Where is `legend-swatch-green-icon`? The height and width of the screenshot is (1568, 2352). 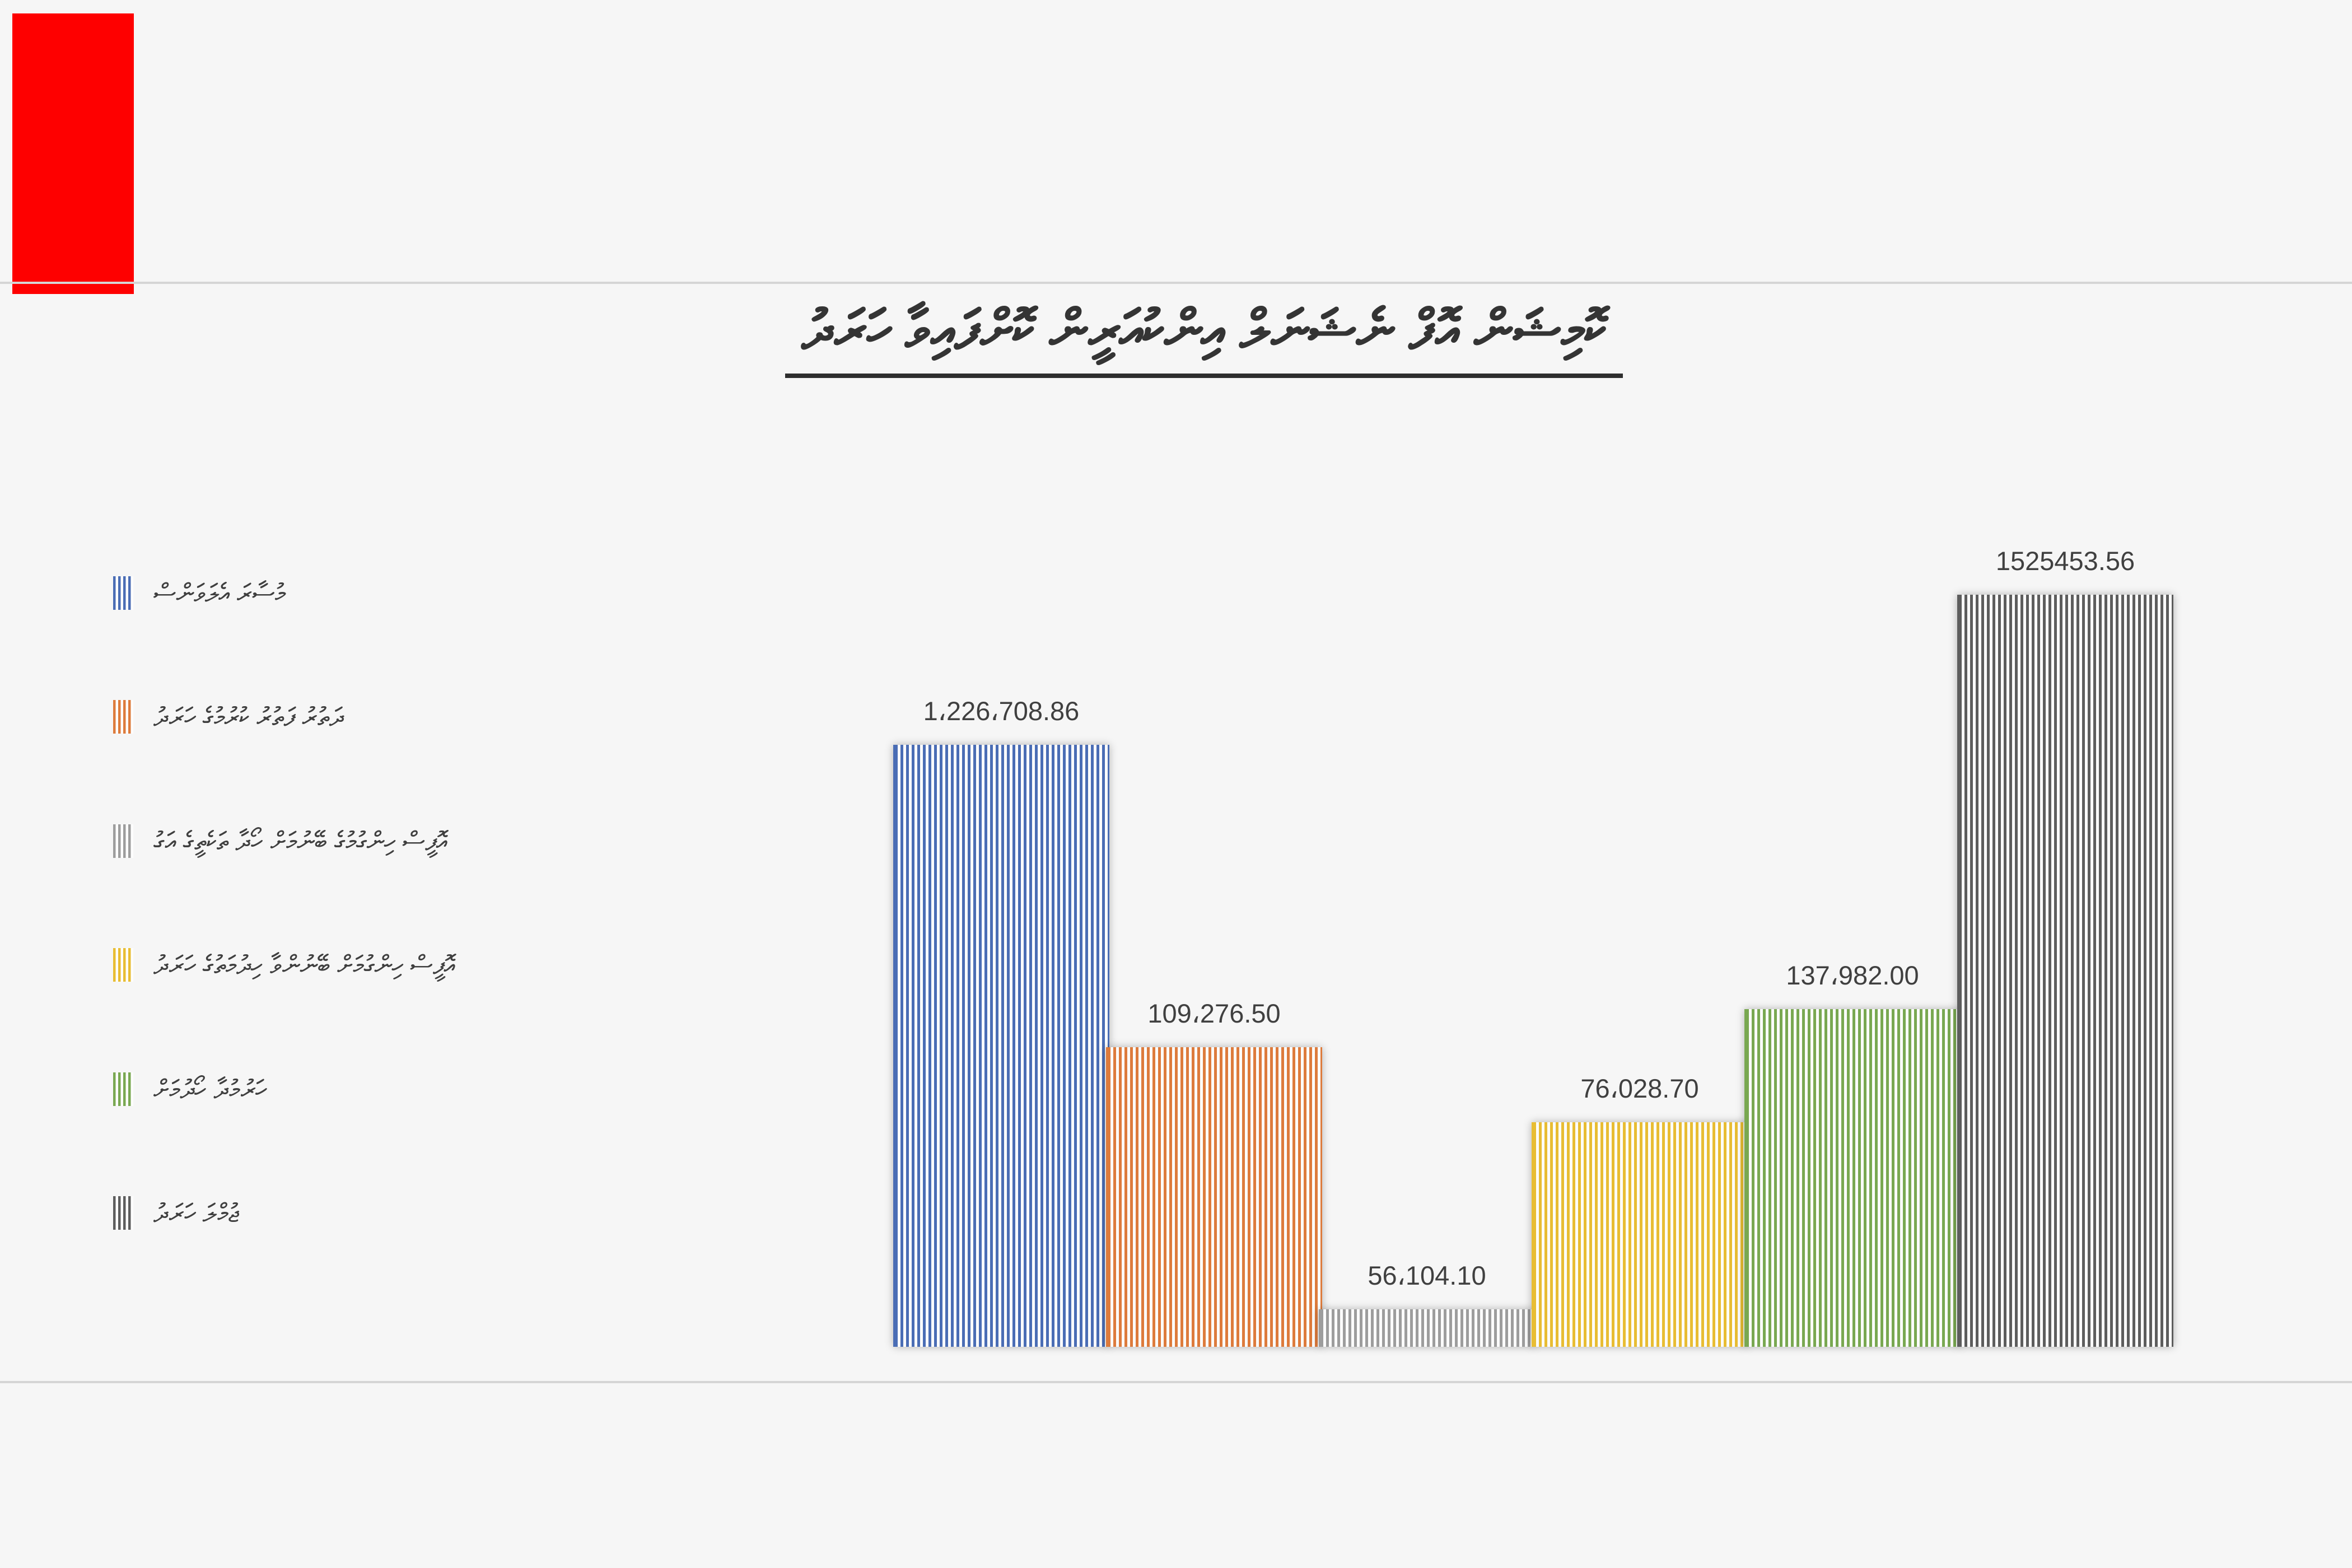 legend-swatch-green-icon is located at coordinates (123, 1089).